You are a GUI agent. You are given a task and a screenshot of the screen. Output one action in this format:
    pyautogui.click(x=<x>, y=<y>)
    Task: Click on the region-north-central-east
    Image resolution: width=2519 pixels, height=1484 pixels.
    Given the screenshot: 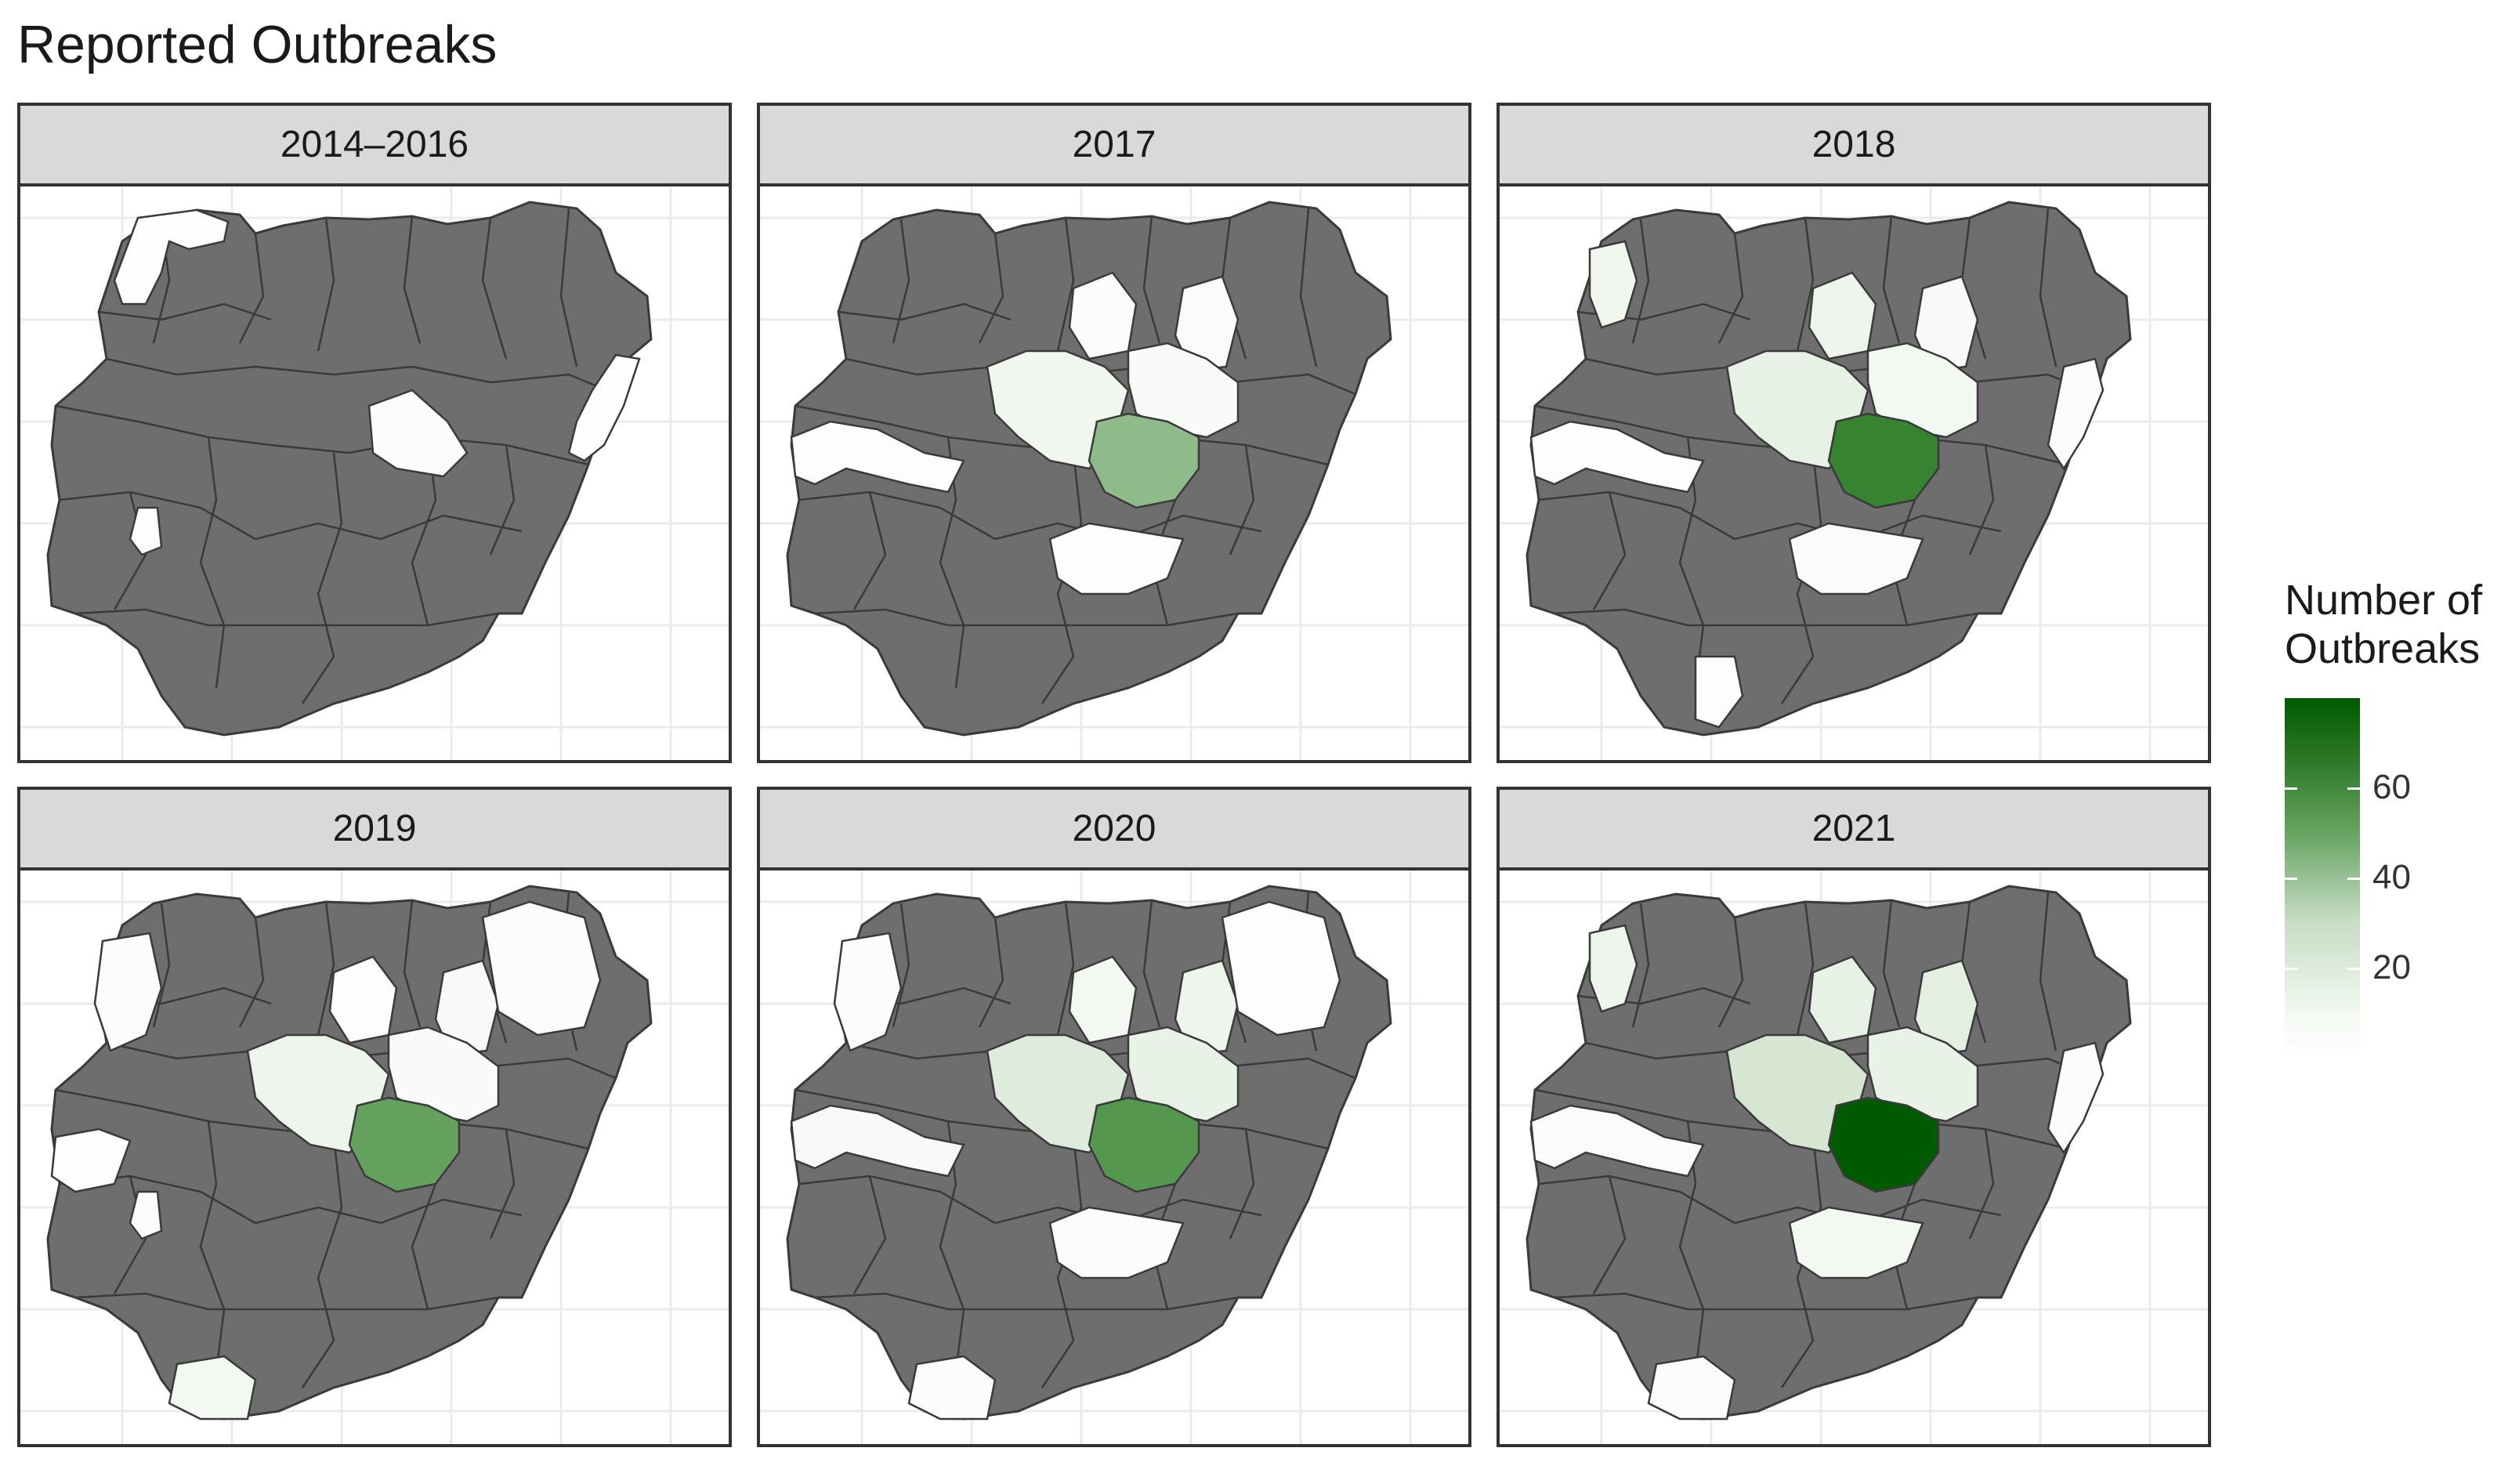 What is the action you would take?
    pyautogui.click(x=418, y=434)
    